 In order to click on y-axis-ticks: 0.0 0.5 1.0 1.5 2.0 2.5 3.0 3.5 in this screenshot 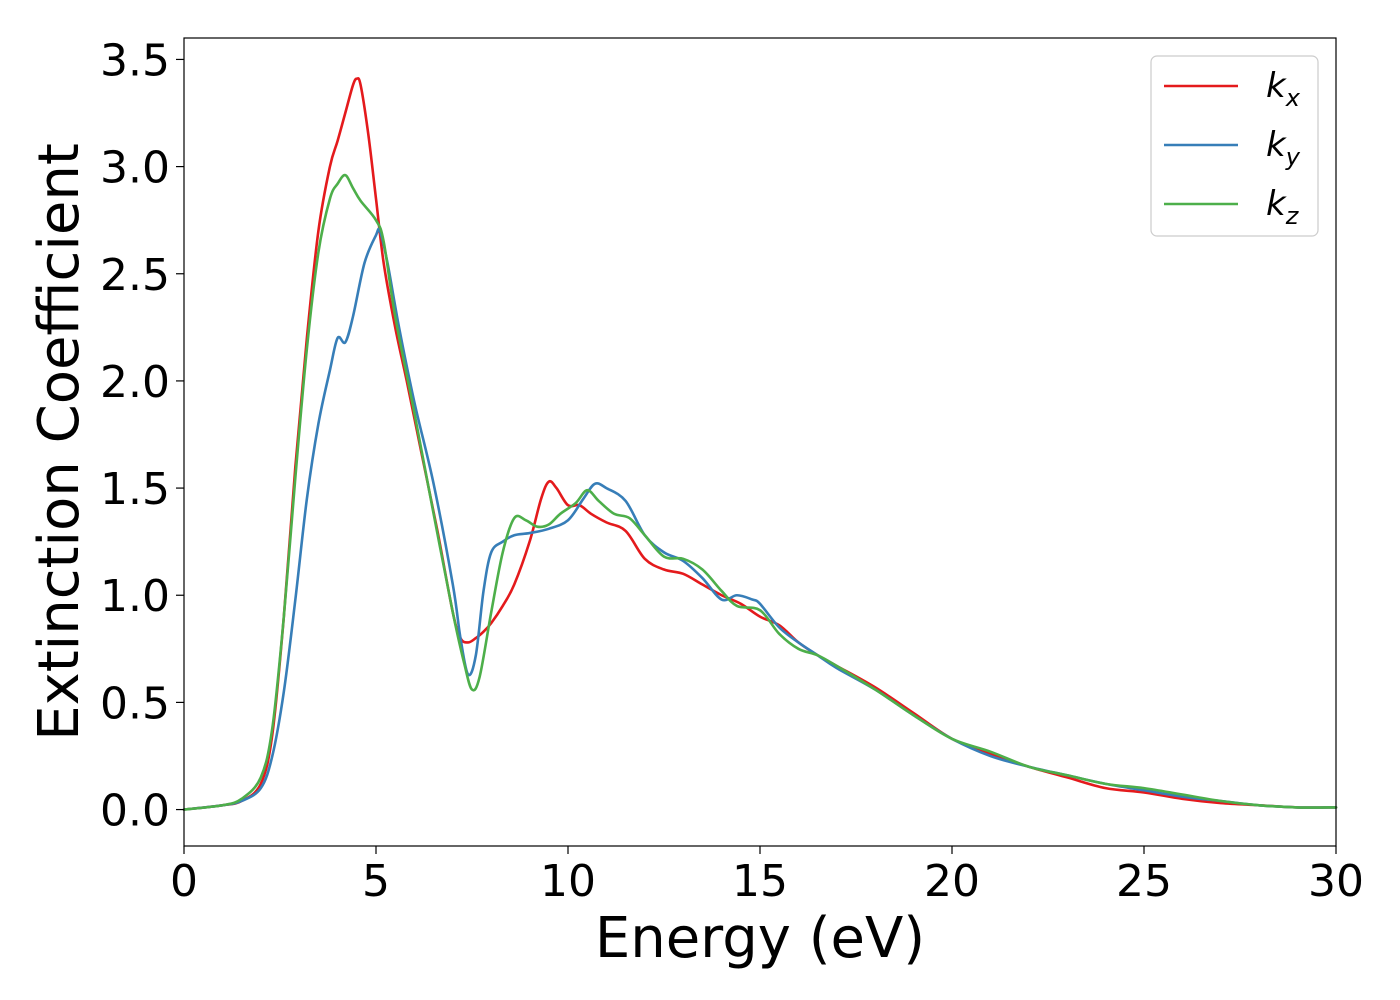, I will do `click(142, 436)`.